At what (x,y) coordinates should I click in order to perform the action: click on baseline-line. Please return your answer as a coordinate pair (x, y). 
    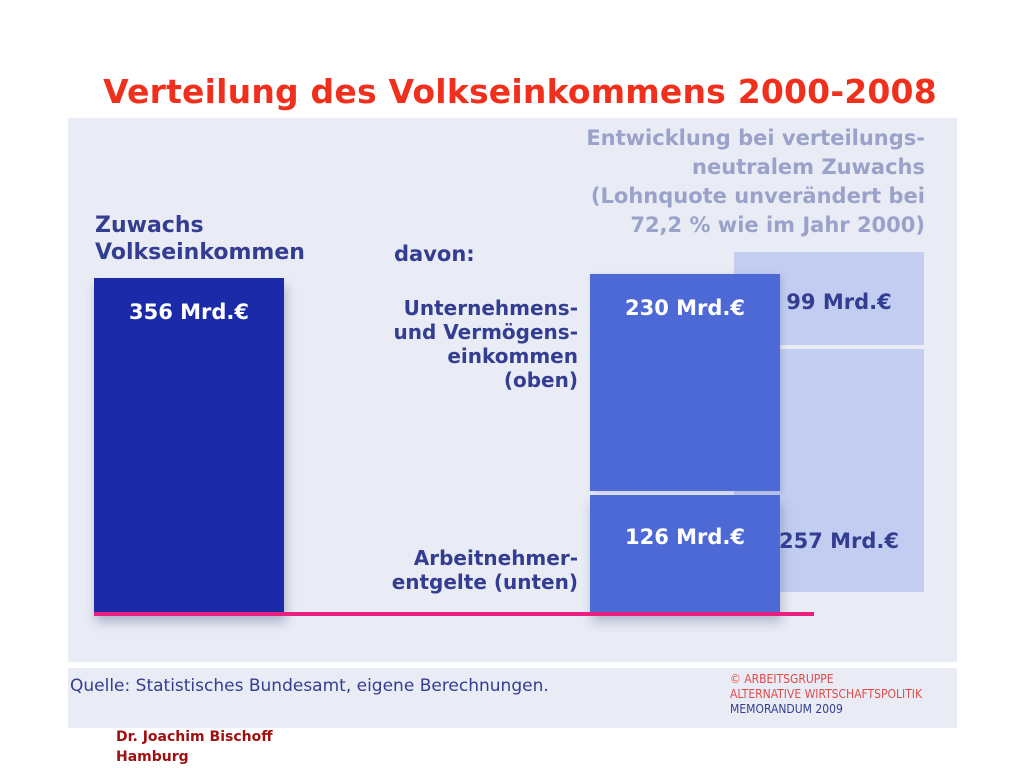
    Looking at the image, I should click on (454, 614).